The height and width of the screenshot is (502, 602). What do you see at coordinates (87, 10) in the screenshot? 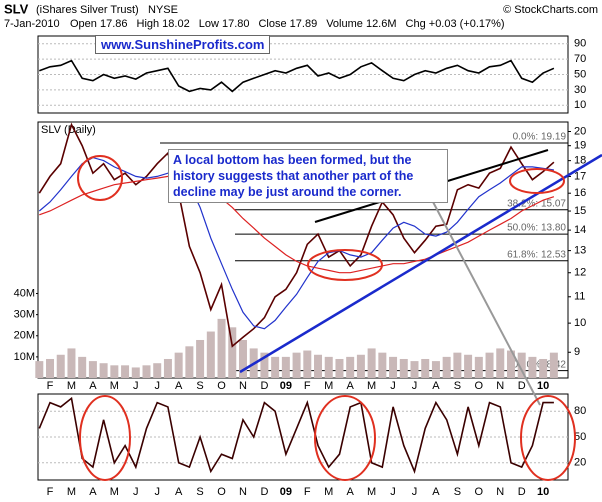
I see `security-name: (iShares Silver Trust)` at bounding box center [87, 10].